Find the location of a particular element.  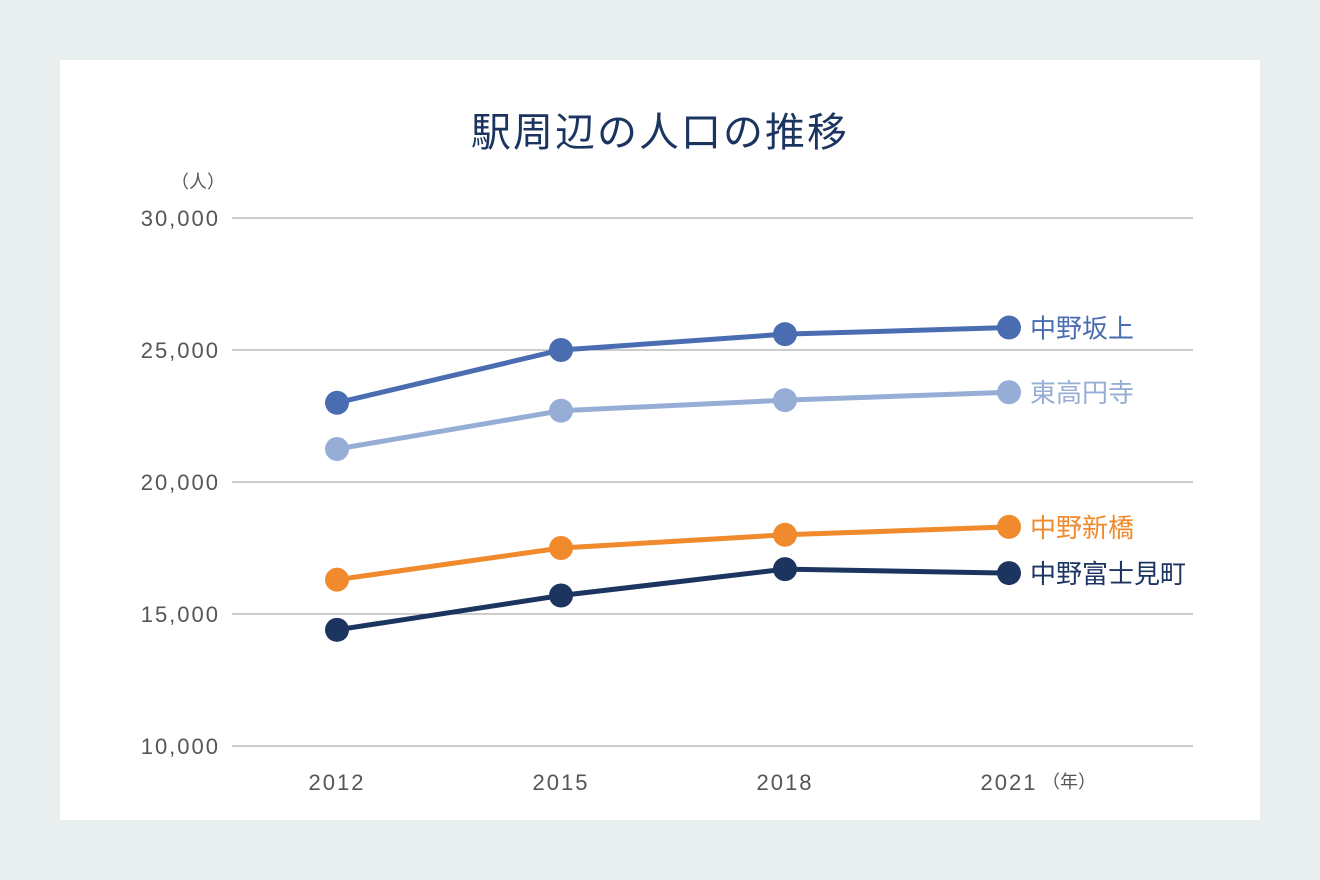

y-tick-label: 25,000 is located at coordinates (180, 350).